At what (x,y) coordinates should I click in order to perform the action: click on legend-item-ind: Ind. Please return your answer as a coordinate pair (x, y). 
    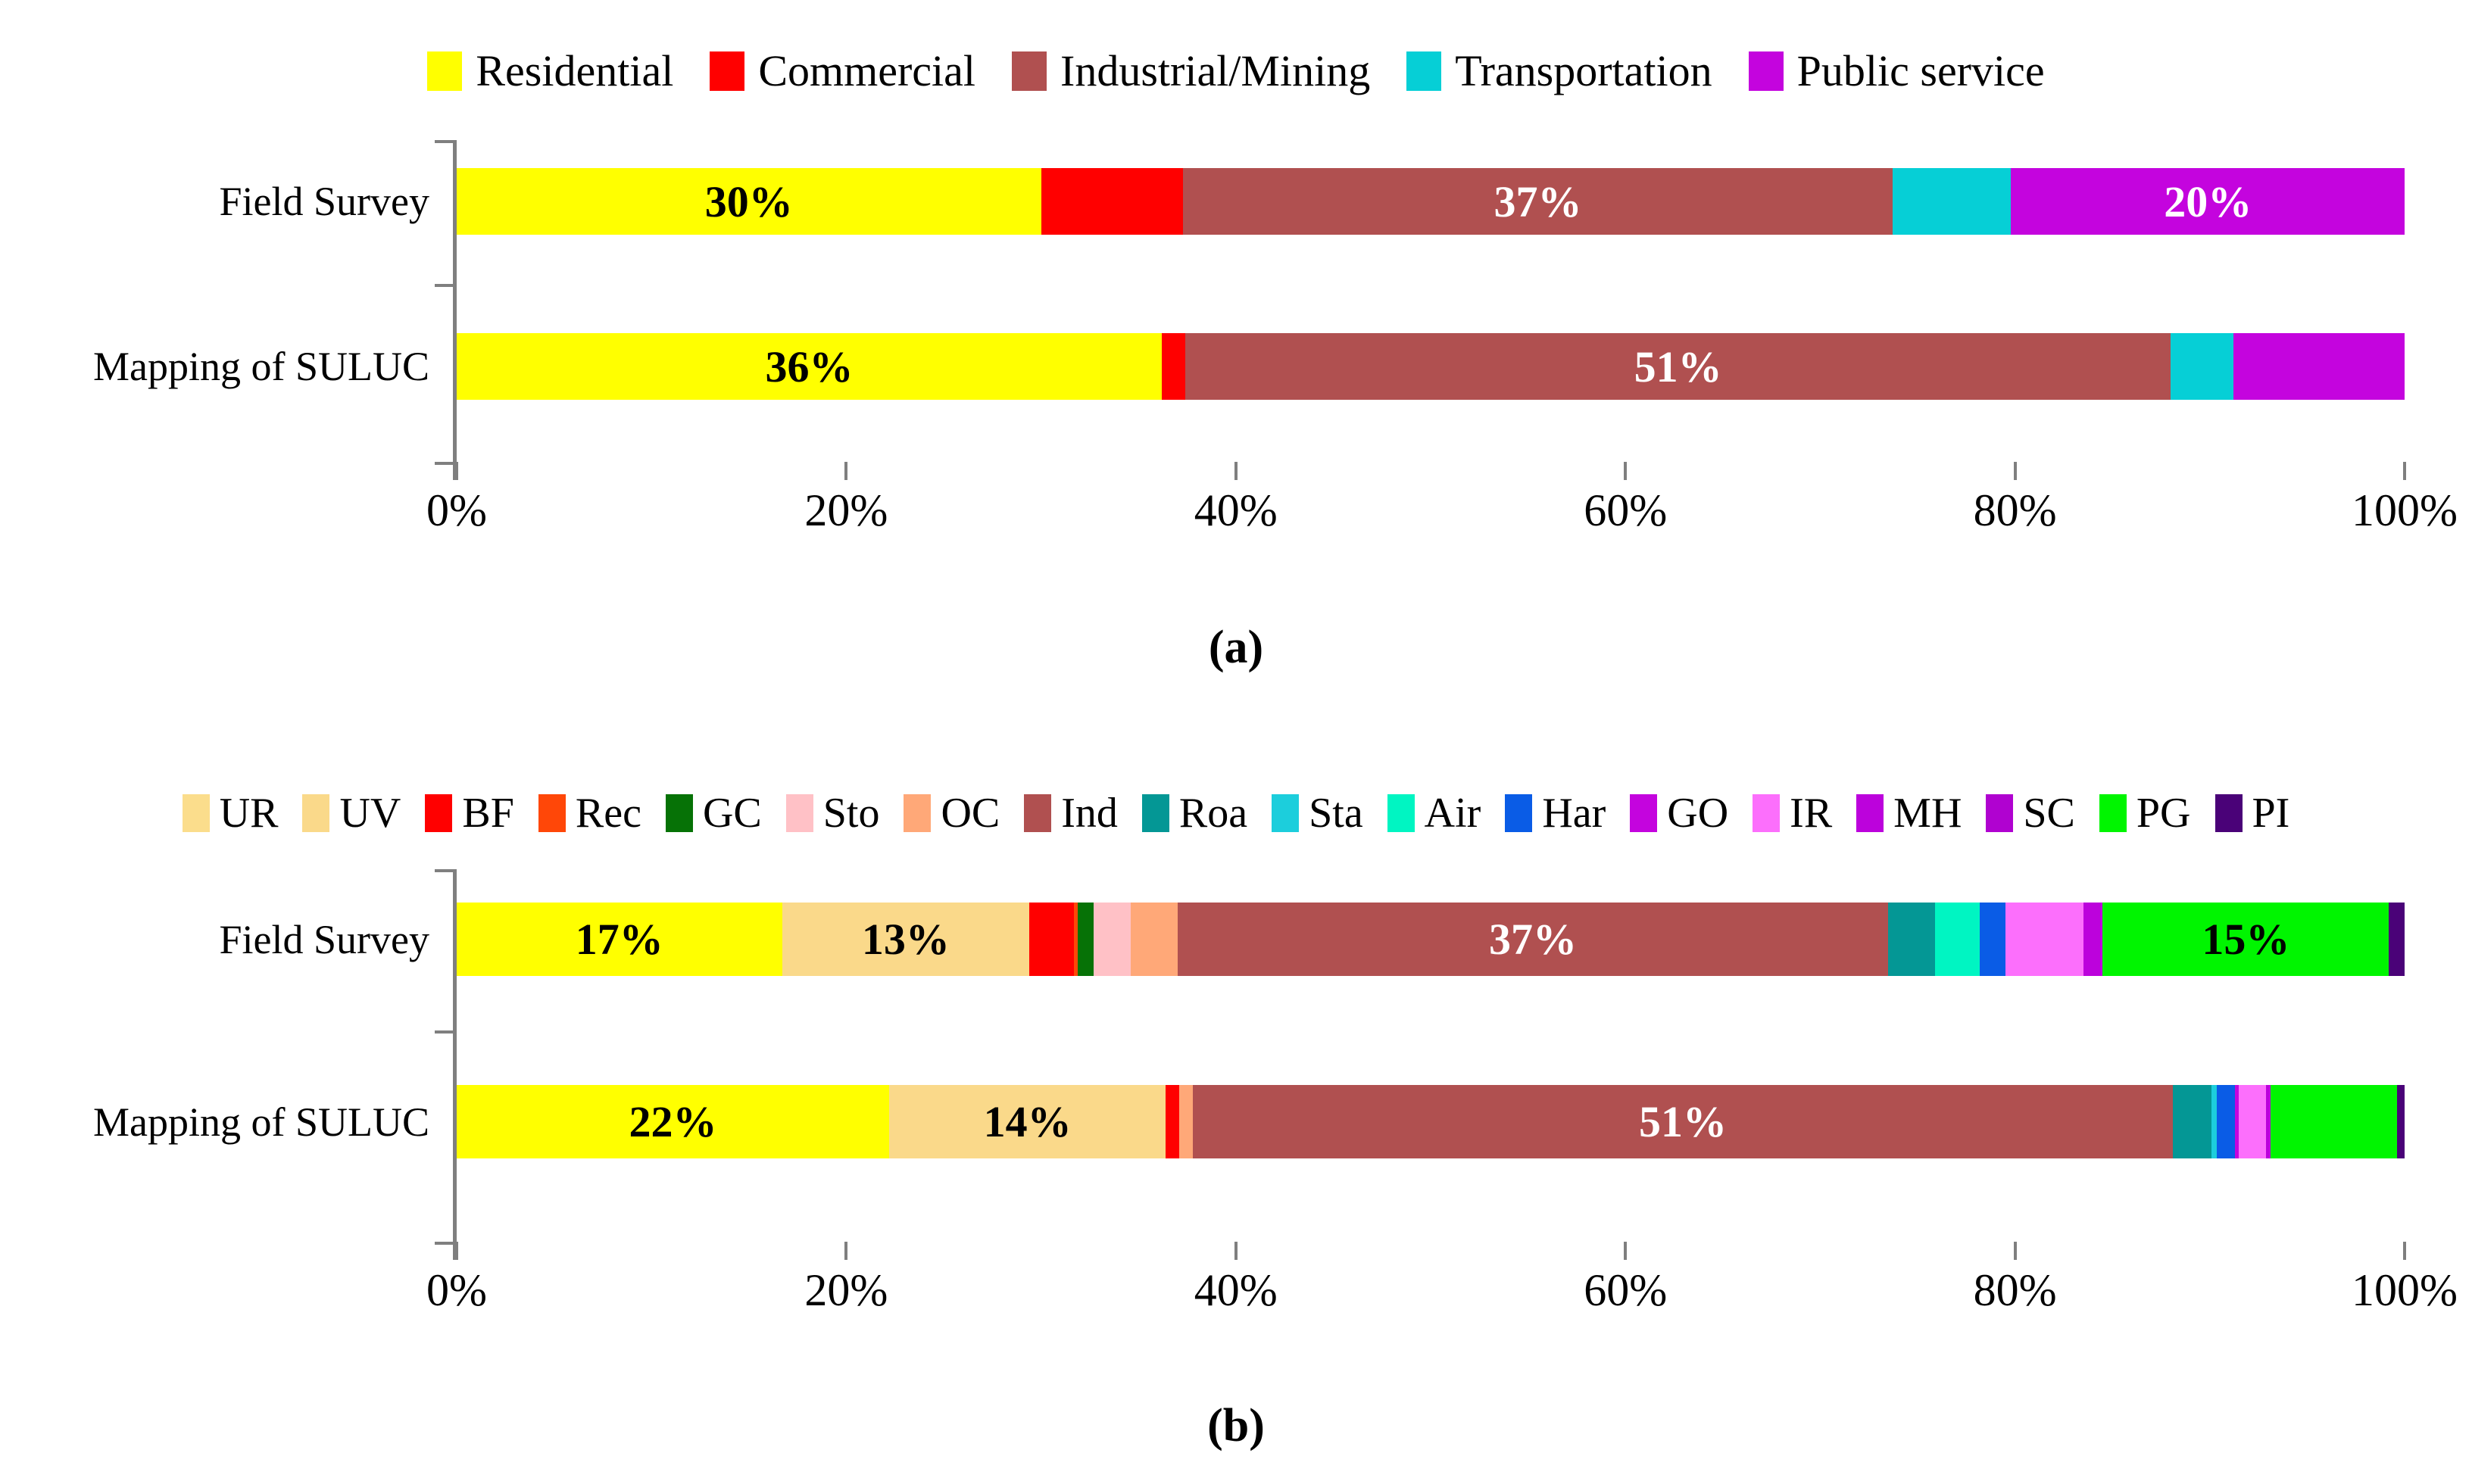
    Looking at the image, I should click on (1071, 813).